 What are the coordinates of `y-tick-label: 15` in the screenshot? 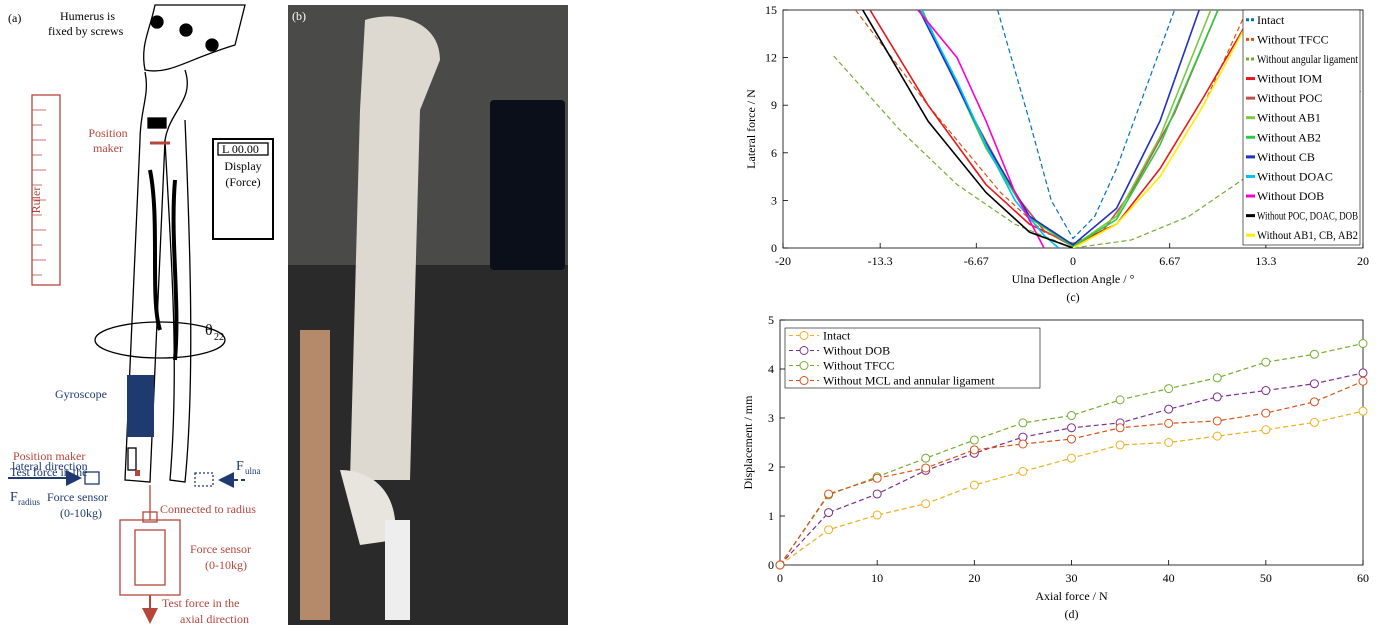 It's located at (771, 10).